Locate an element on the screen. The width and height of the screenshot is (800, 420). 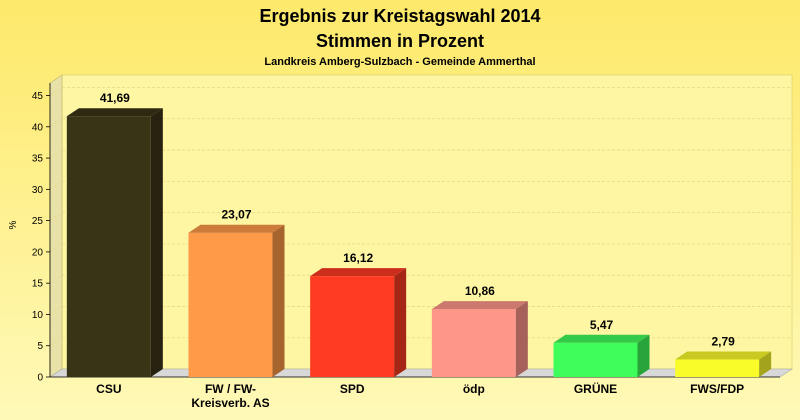
y-tick-label: 15 is located at coordinates (38, 284).